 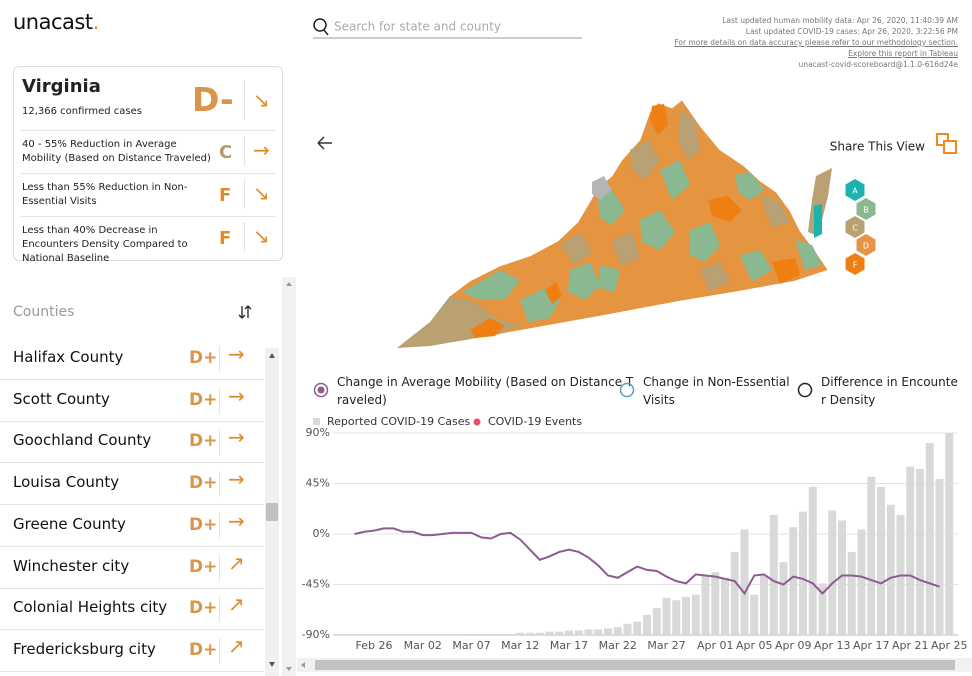 What do you see at coordinates (793, 645) in the screenshot?
I see `x-tick-label: Apr 09` at bounding box center [793, 645].